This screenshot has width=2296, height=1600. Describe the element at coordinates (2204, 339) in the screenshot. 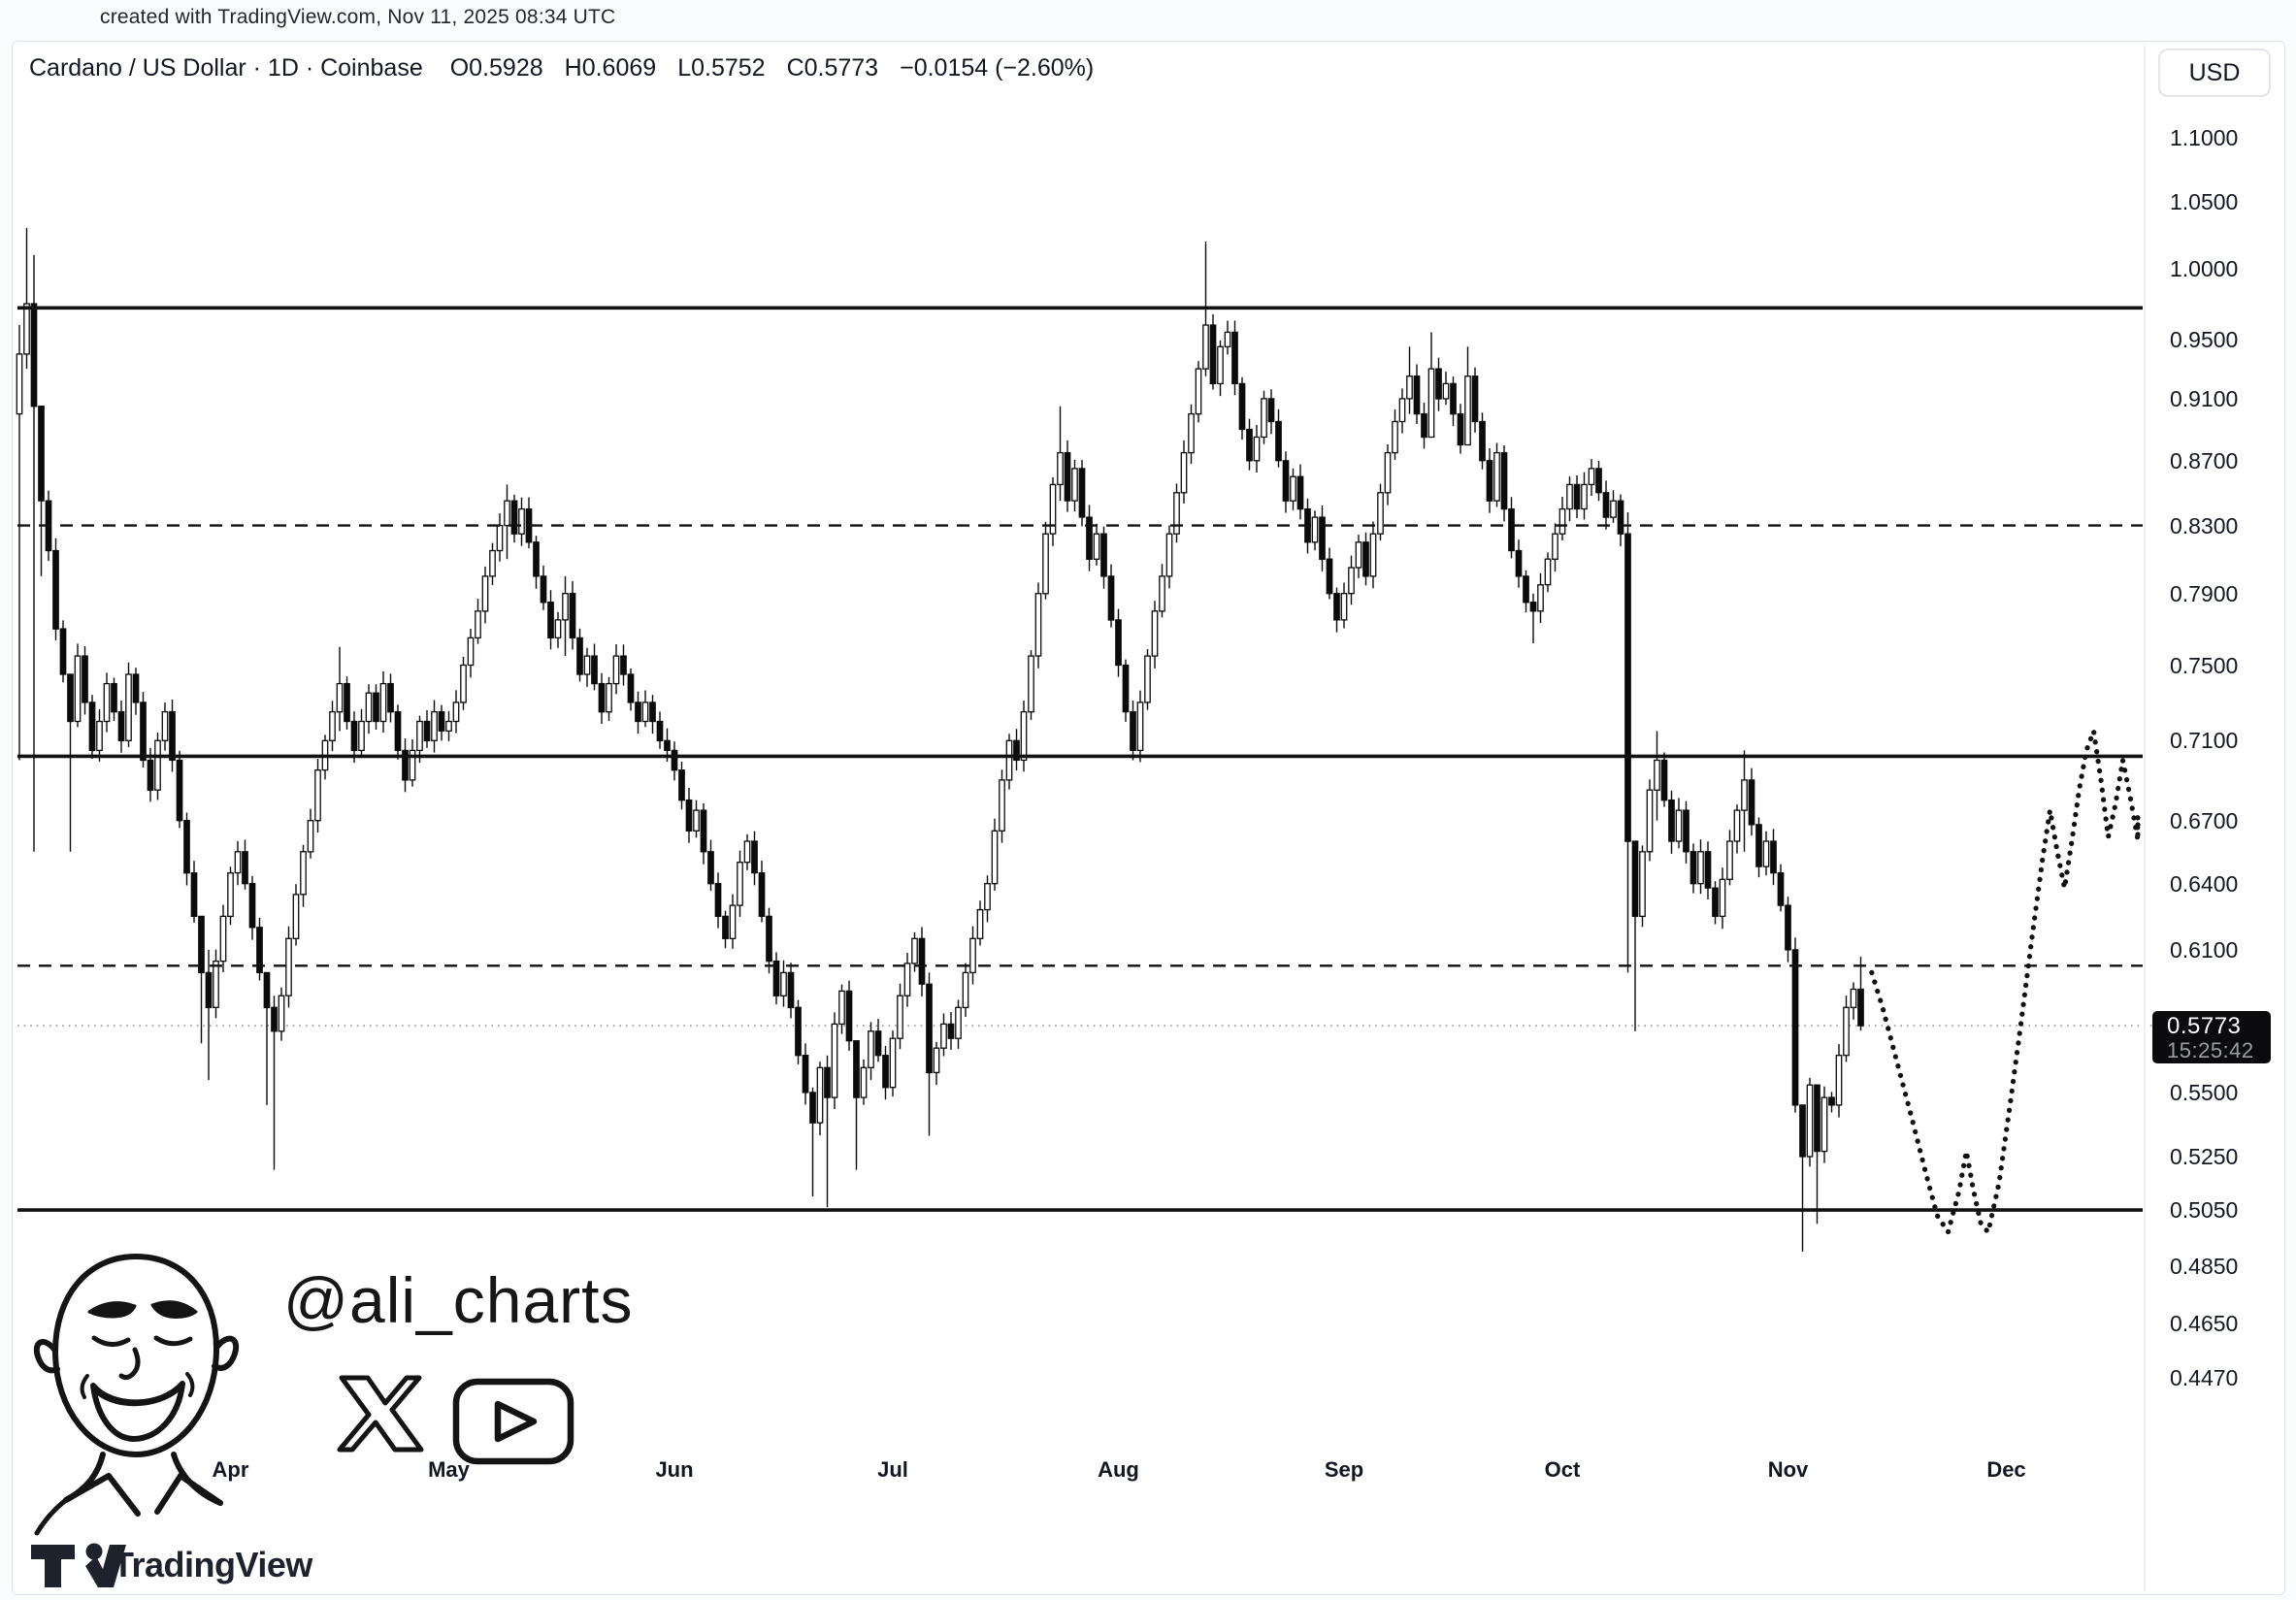

I see `price-tick: 0.9500` at that location.